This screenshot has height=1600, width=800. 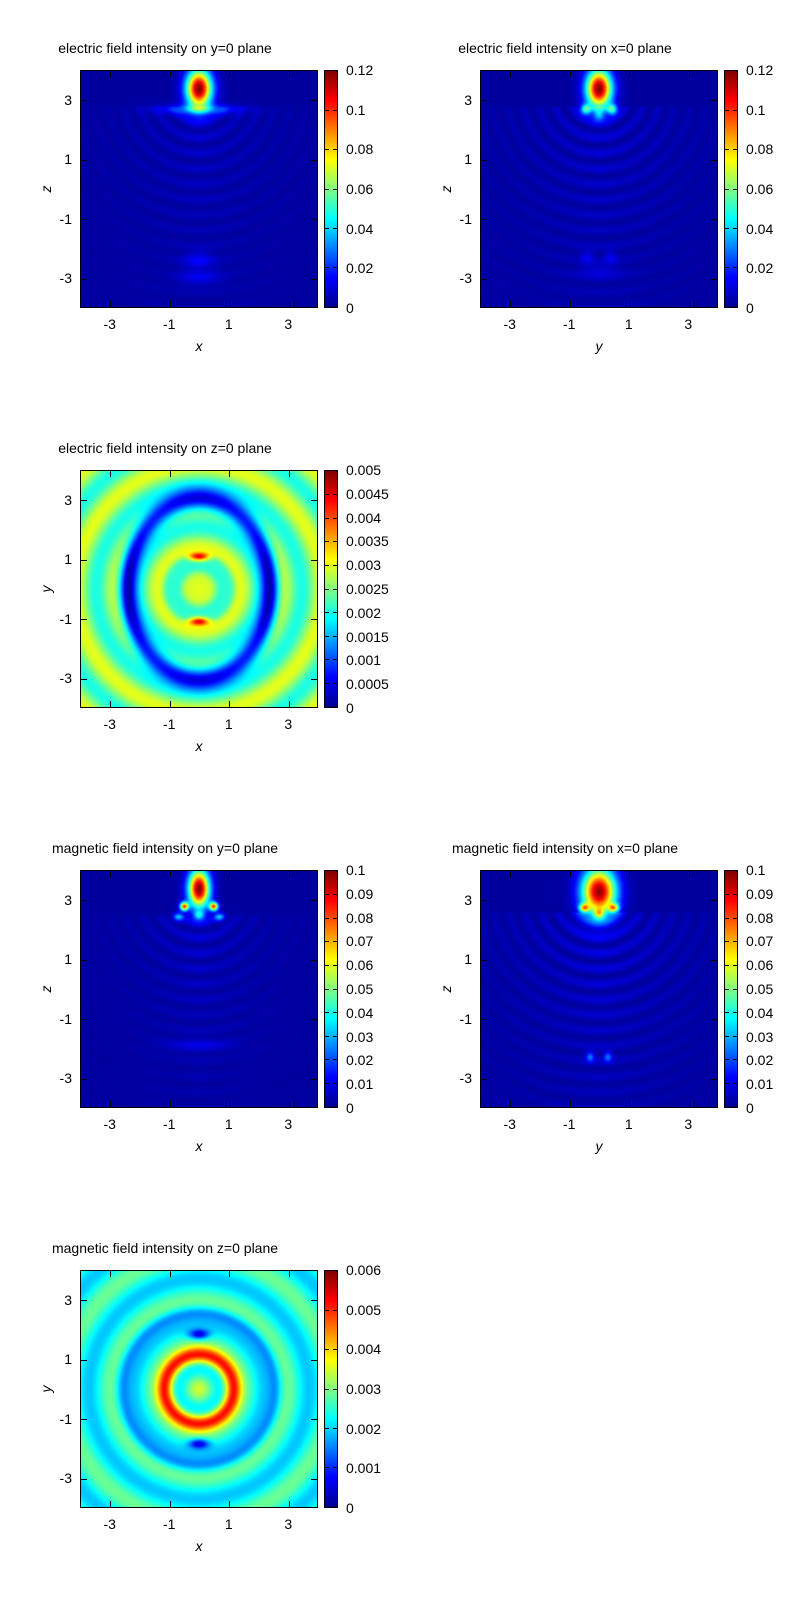 I want to click on colorbar-tick-label: 0.0005, so click(x=367, y=684).